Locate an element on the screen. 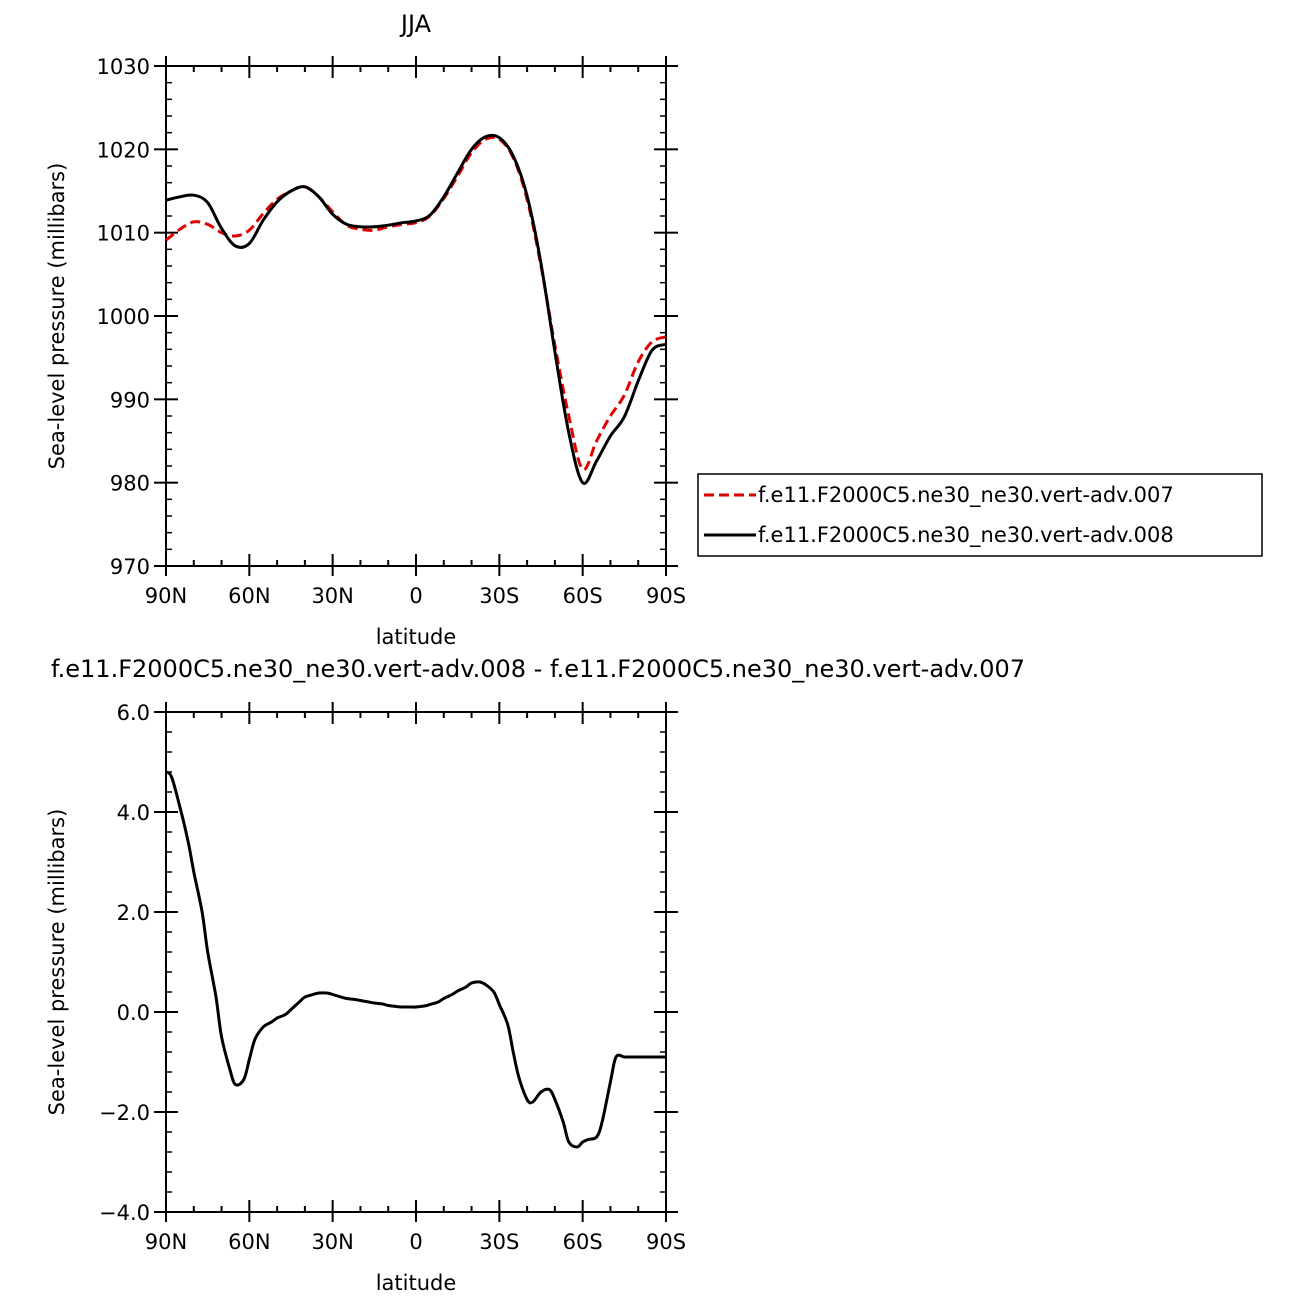 This screenshot has width=1306, height=1303. y-tick-label: 1010 is located at coordinates (123, 234).